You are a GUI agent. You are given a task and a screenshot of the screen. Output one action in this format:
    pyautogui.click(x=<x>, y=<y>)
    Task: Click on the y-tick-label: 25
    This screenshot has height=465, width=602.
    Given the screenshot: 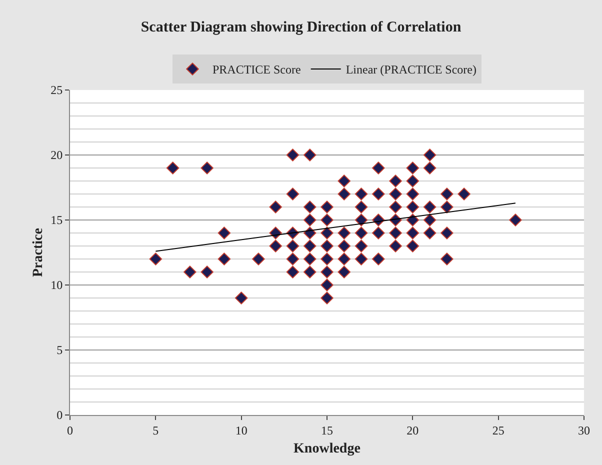 What is the action you would take?
    pyautogui.click(x=56, y=90)
    